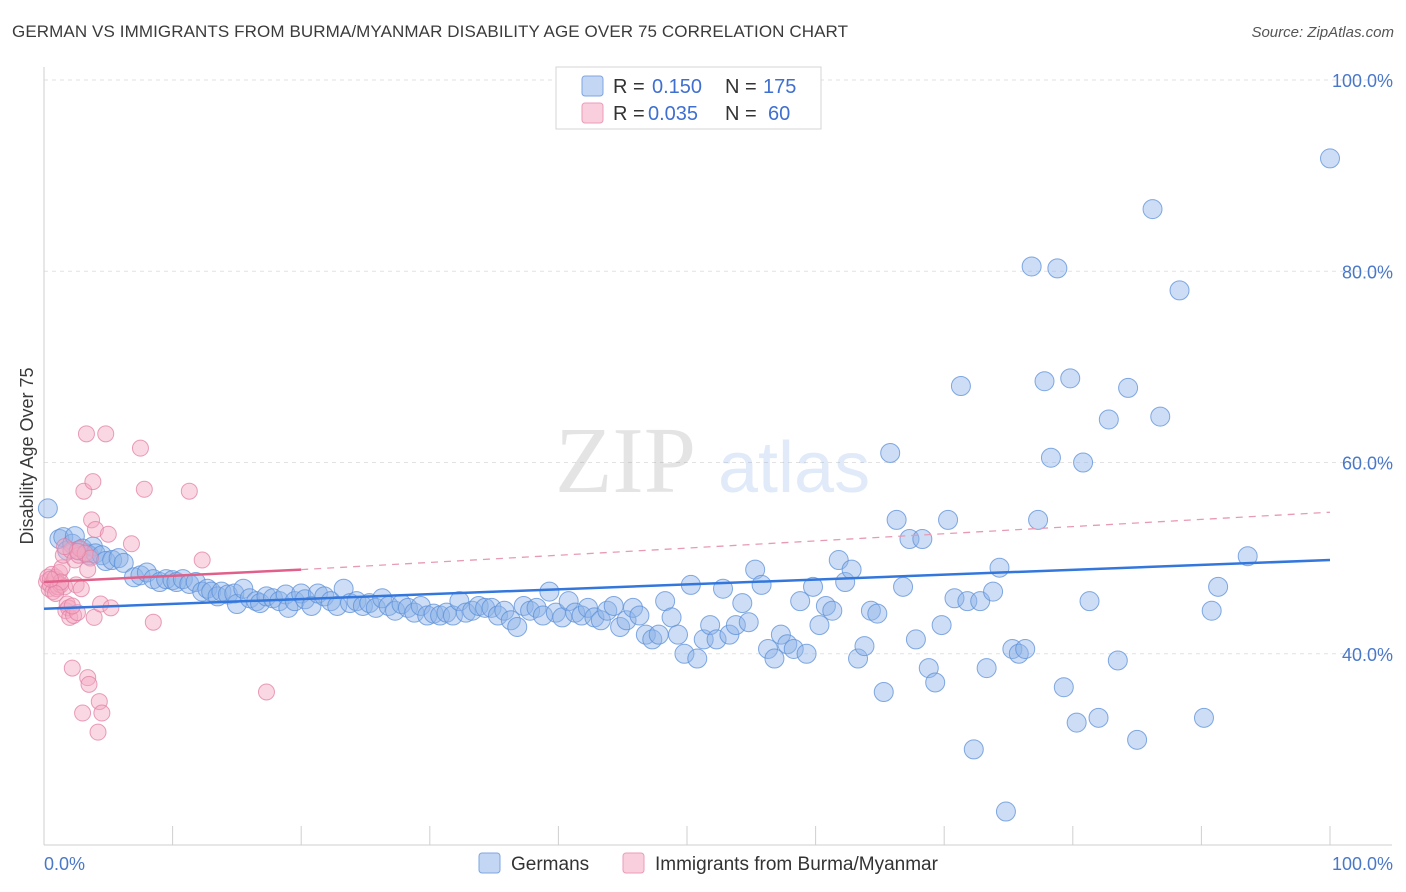 Image resolution: width=1406 pixels, height=892 pixels. I want to click on x-tick-labels: 0.0% 100.0%, so click(718, 864).